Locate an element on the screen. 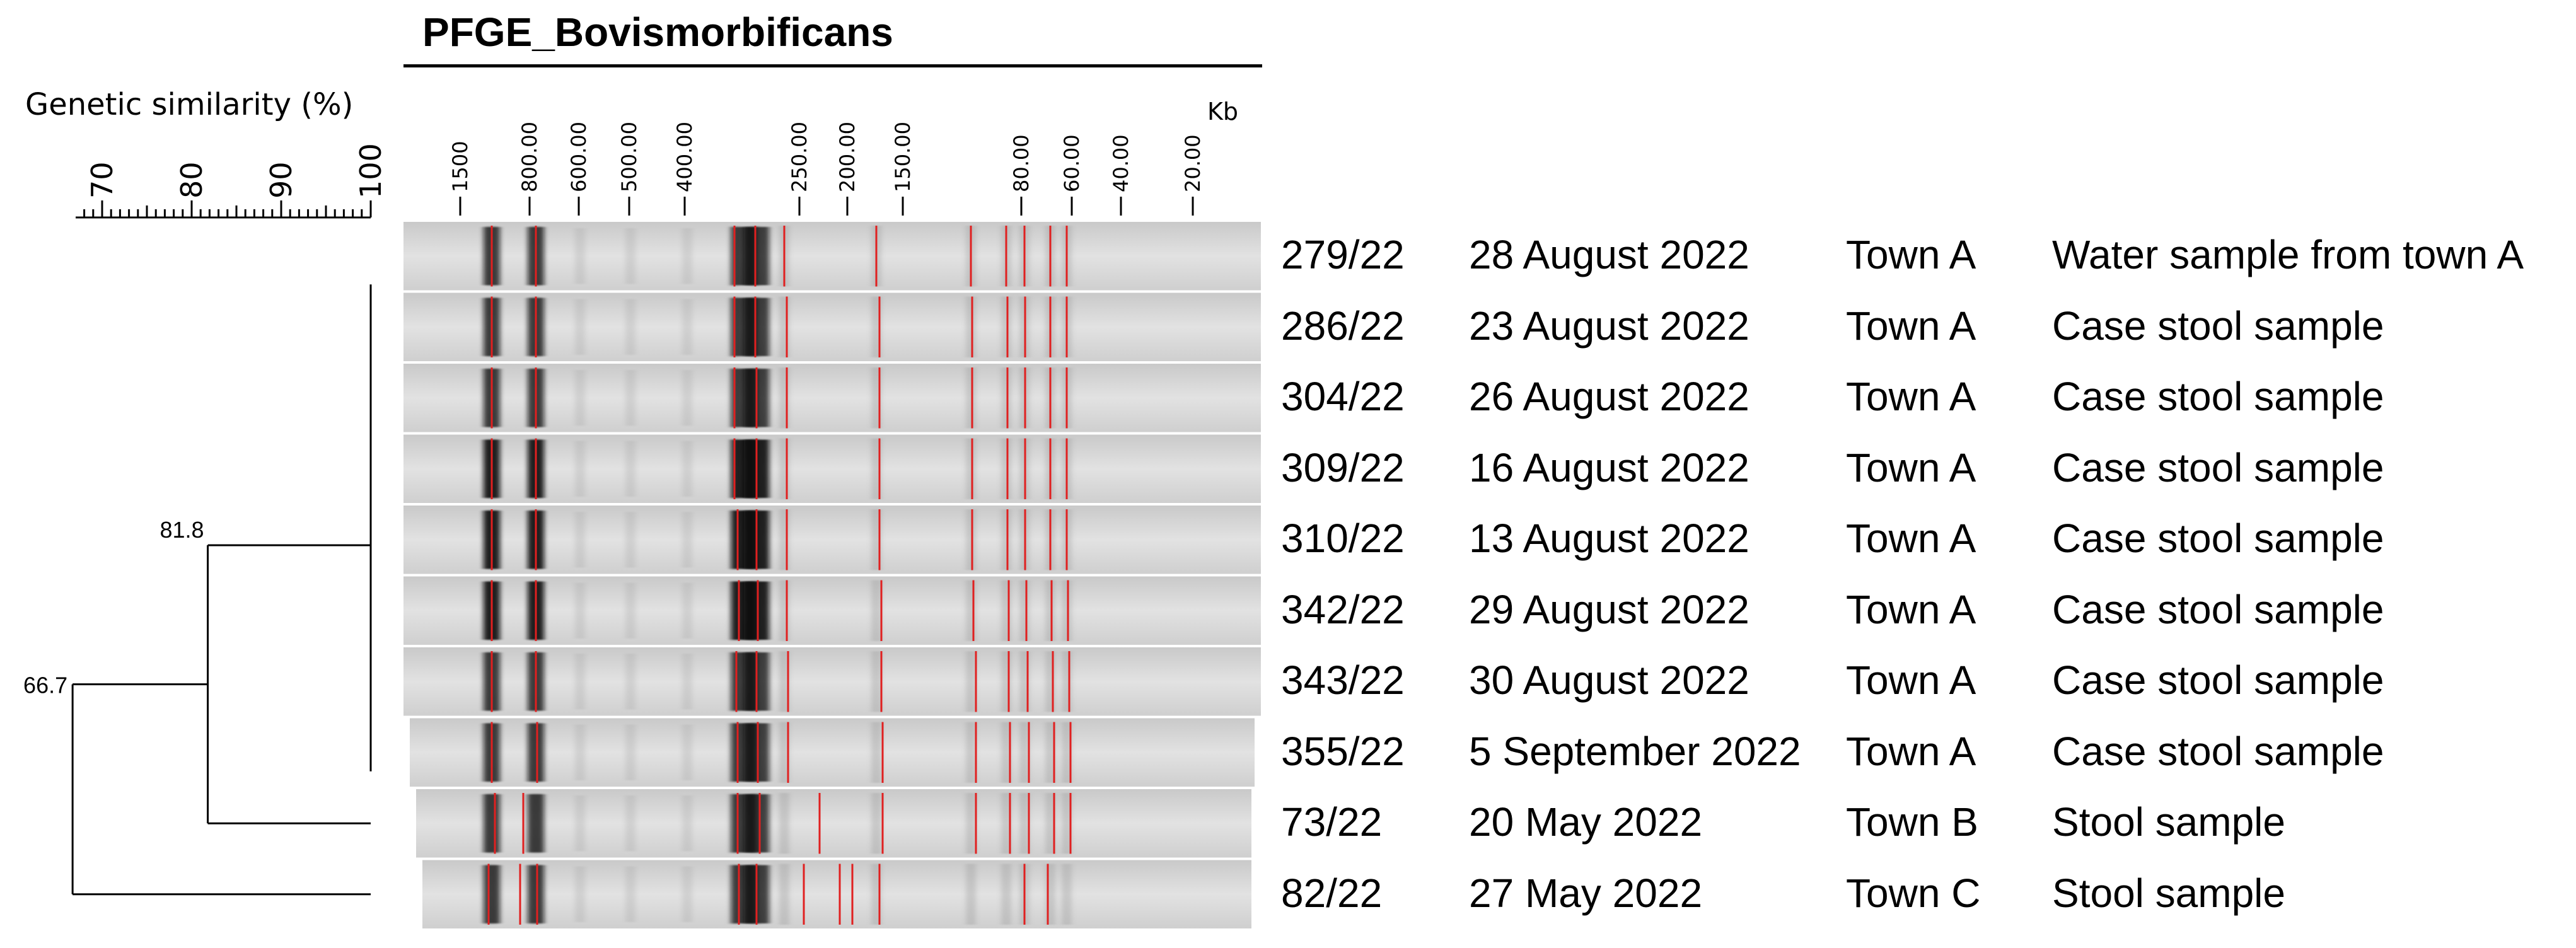 Image resolution: width=2576 pixels, height=948 pixels. isolate-id: 355/22 is located at coordinates (1343, 751).